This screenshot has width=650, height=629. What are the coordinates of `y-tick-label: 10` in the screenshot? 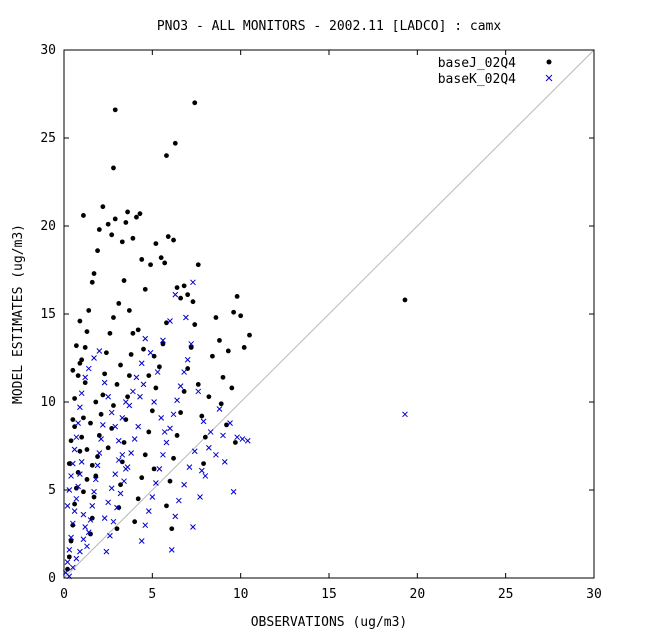 It's located at (48, 402).